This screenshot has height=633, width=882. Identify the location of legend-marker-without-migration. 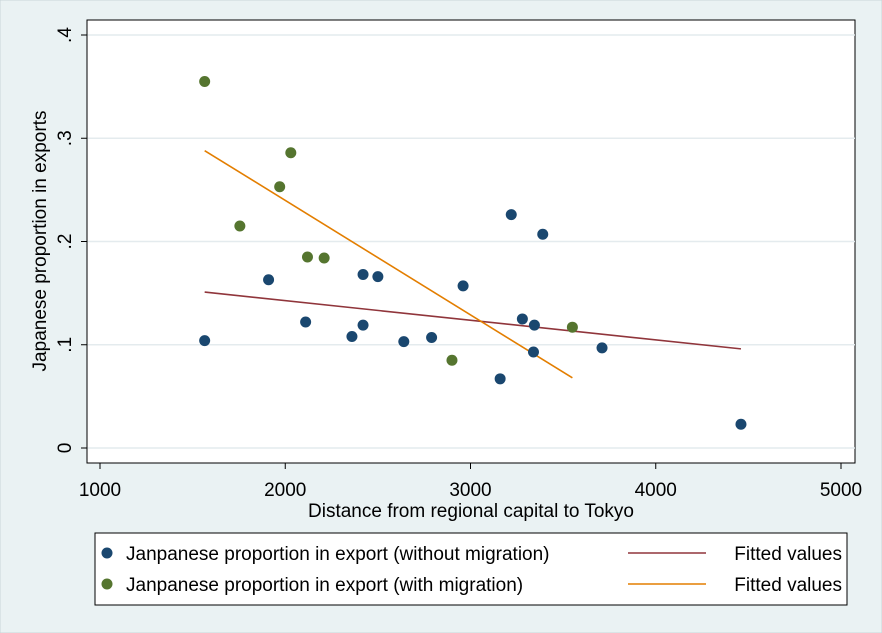
(107, 553).